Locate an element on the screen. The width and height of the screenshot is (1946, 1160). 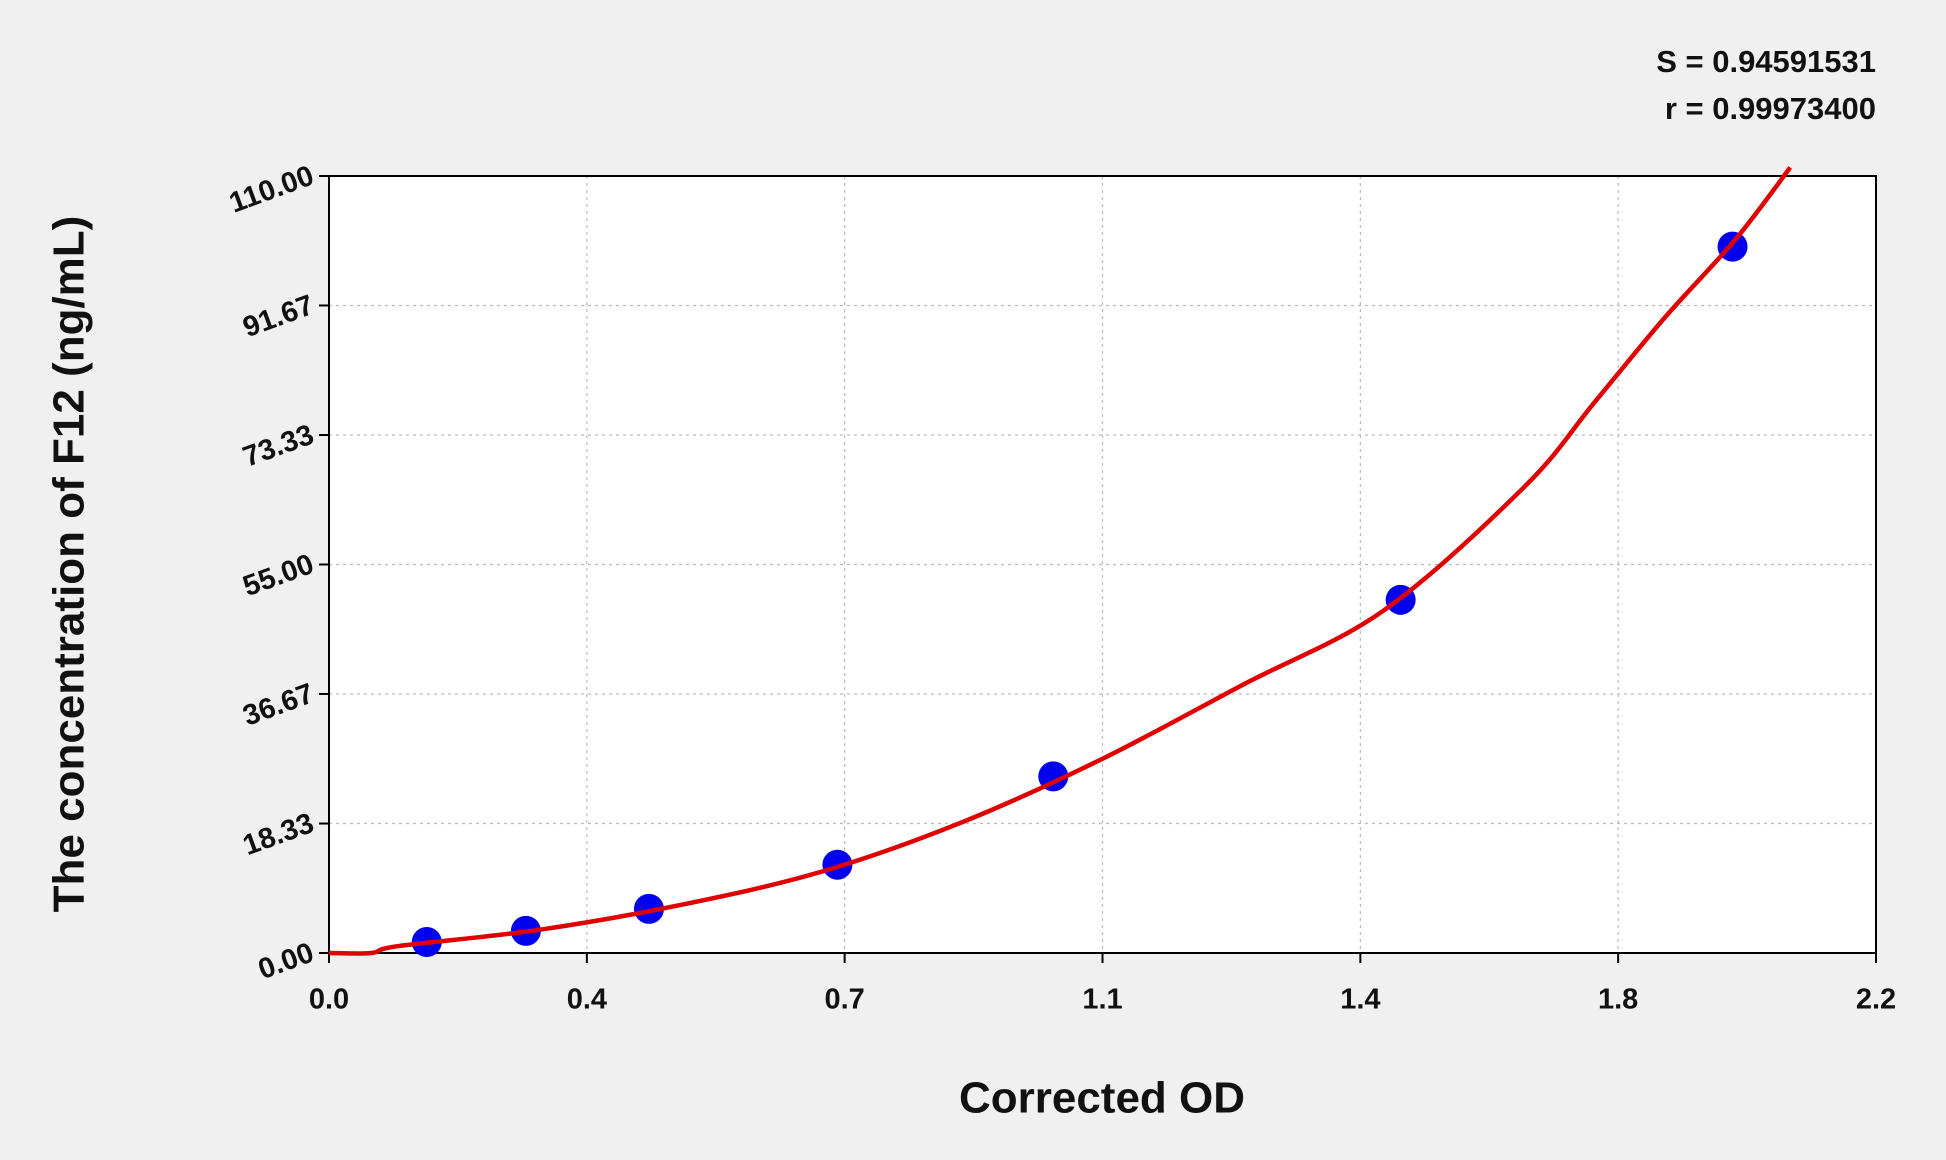
x-tick-label: 1.1 is located at coordinates (1102, 1000).